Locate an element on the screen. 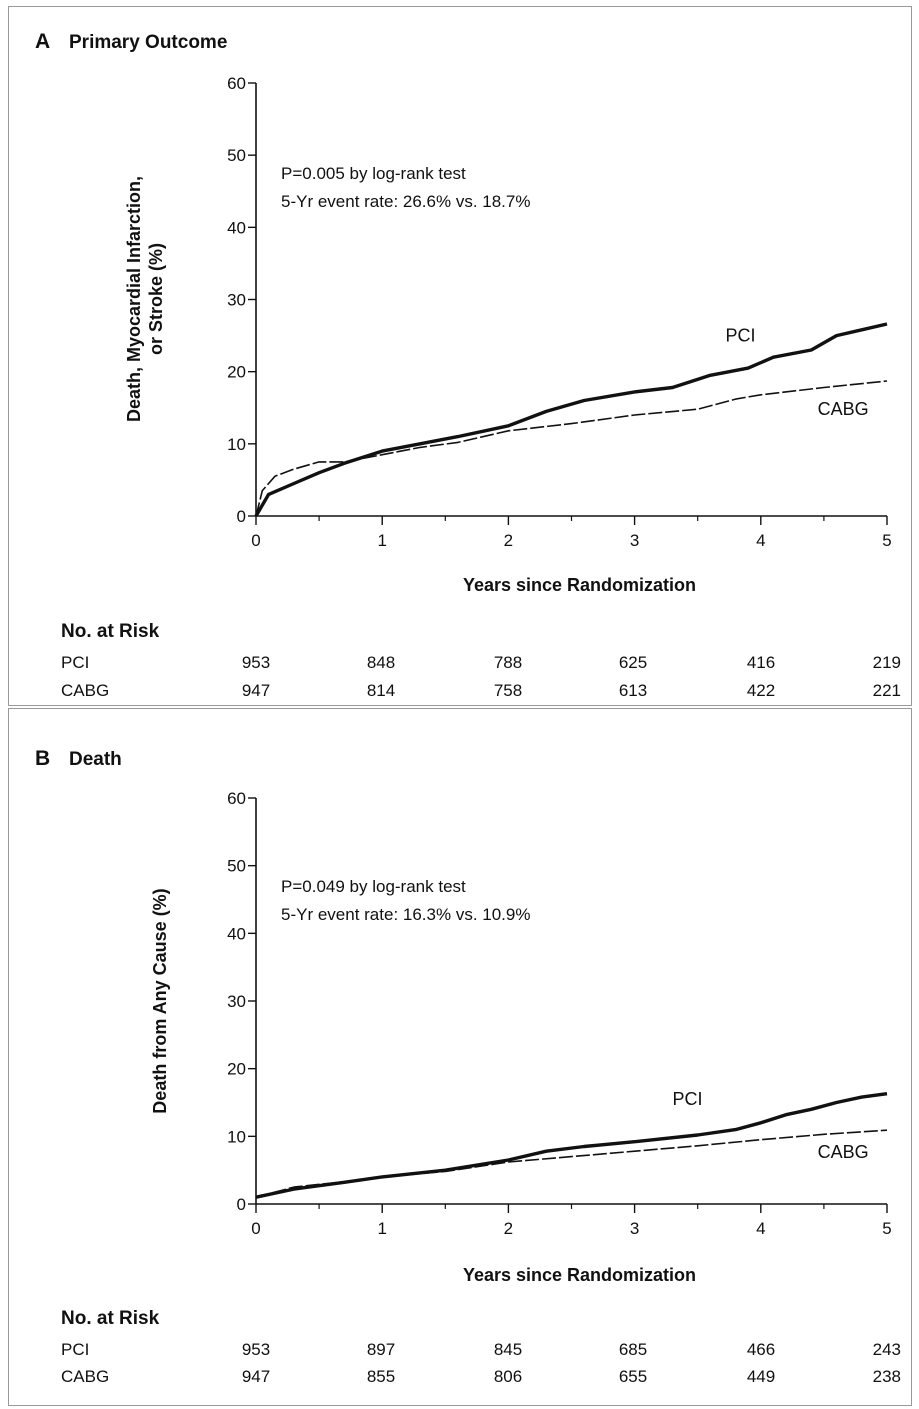 Image resolution: width=919 pixels, height=1409 pixels. b-x-tick-label-0: 0 is located at coordinates (255, 1228).